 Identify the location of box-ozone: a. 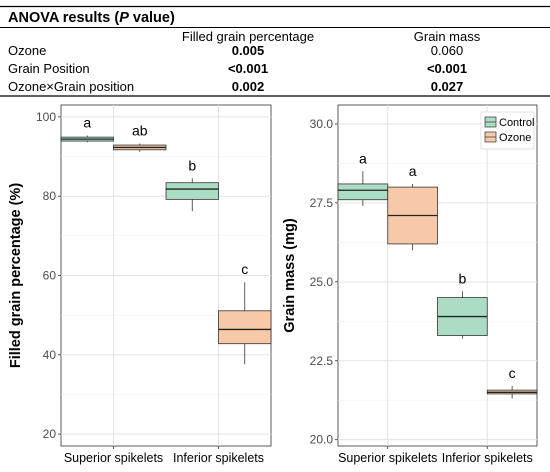
(412, 207).